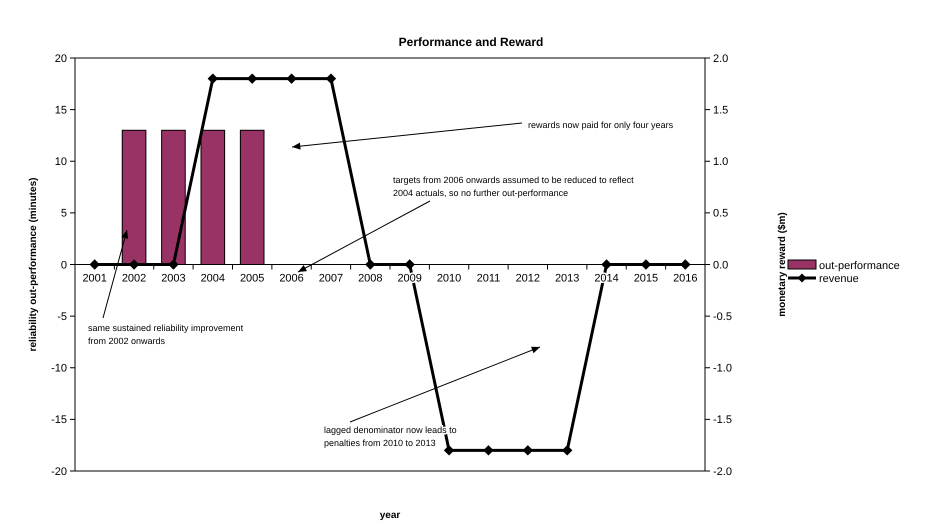 This screenshot has width=943, height=525. Describe the element at coordinates (213, 278) in the screenshot. I see `x-tick-label: 2004` at that location.